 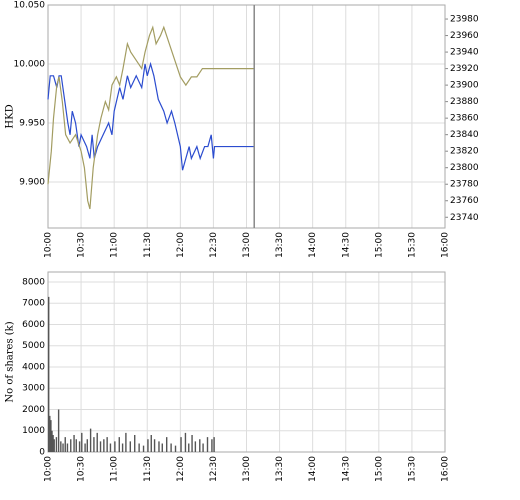 I want to click on x-tick-label: 11:00, so click(x=115, y=469).